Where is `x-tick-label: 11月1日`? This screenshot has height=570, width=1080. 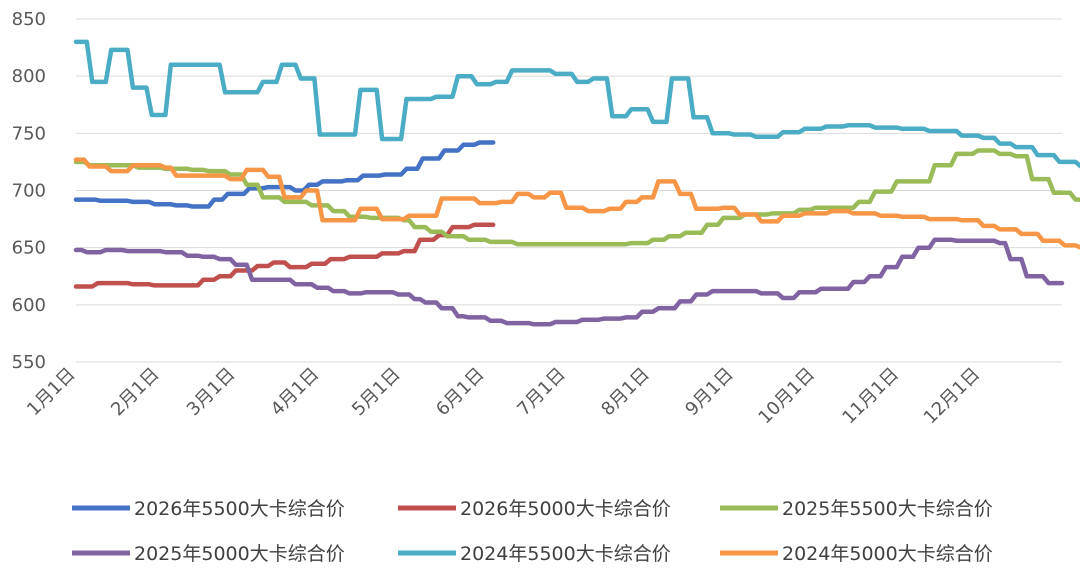 x-tick-label: 11月1日 is located at coordinates (870, 396).